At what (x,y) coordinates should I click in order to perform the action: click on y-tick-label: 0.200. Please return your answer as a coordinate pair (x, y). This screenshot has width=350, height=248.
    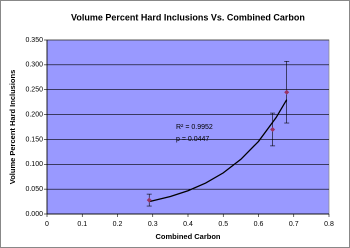
    Looking at the image, I should click on (34, 114).